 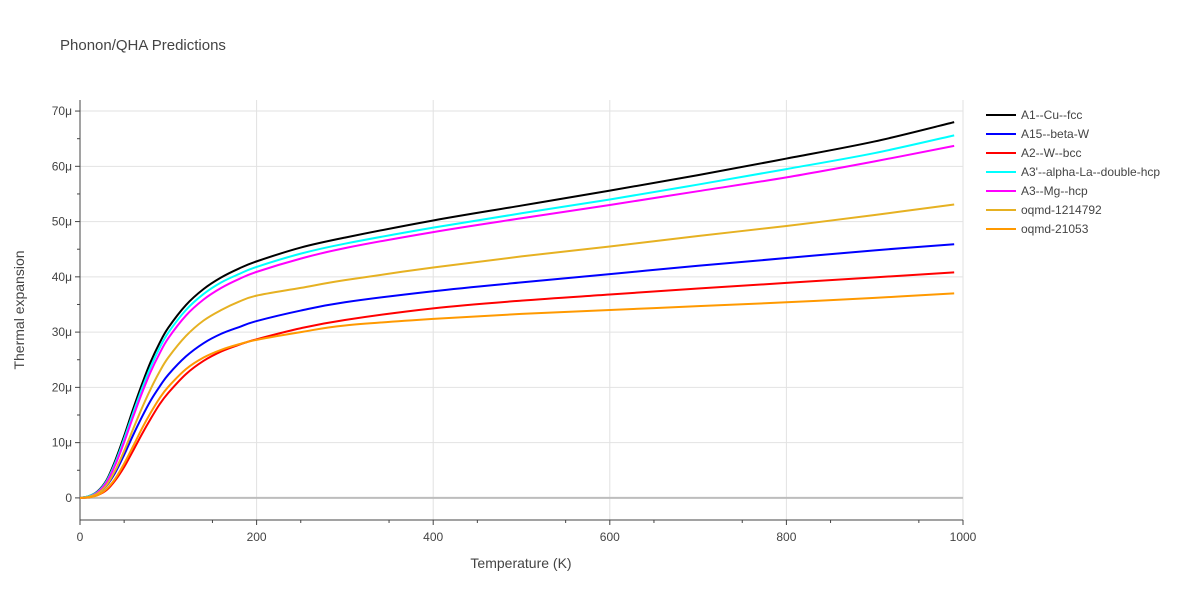 What do you see at coordinates (1051, 153) in the screenshot?
I see `legend-label: A2--W--bcc` at bounding box center [1051, 153].